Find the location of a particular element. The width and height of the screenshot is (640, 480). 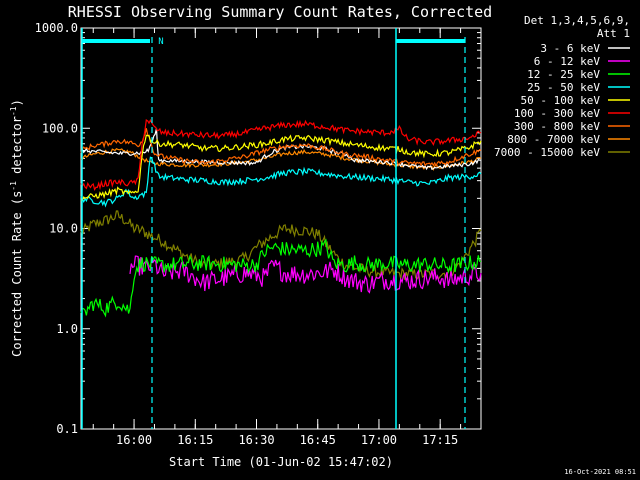

y-axis-label-sup2: -1 is located at coordinates (13, 111).